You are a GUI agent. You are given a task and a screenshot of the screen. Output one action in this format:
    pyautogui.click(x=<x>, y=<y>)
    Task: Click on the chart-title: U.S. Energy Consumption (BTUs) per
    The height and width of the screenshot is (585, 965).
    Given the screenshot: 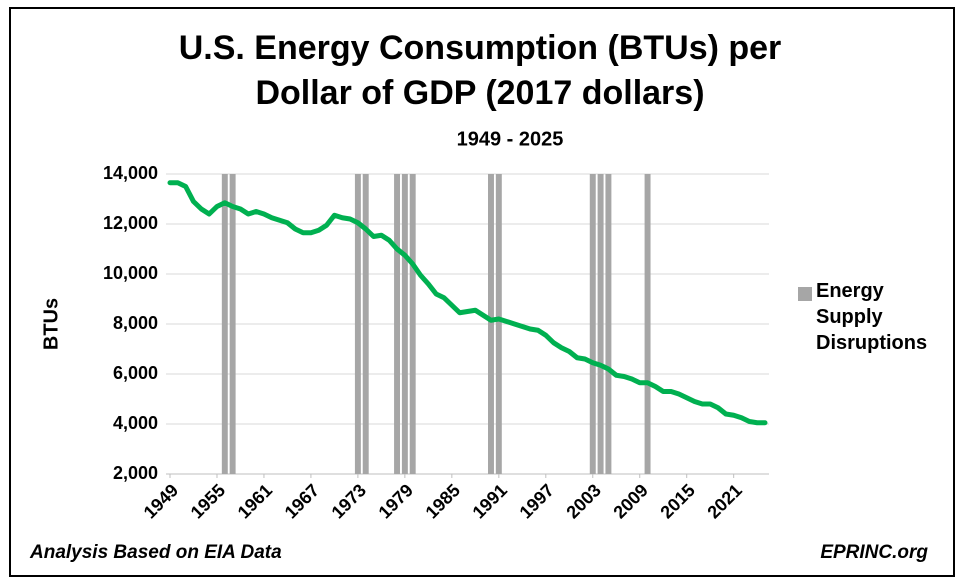 What is the action you would take?
    pyautogui.click(x=480, y=48)
    